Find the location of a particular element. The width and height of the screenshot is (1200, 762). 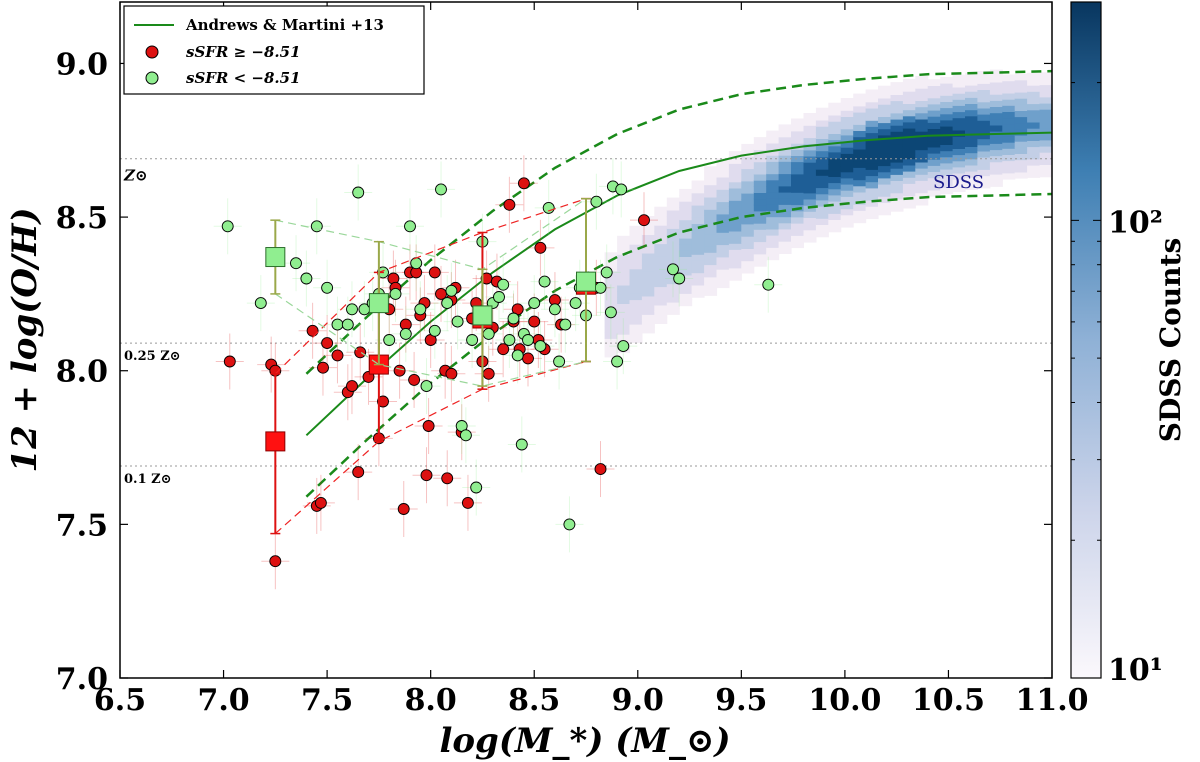

legend-red-marker is located at coordinates (152, 52).